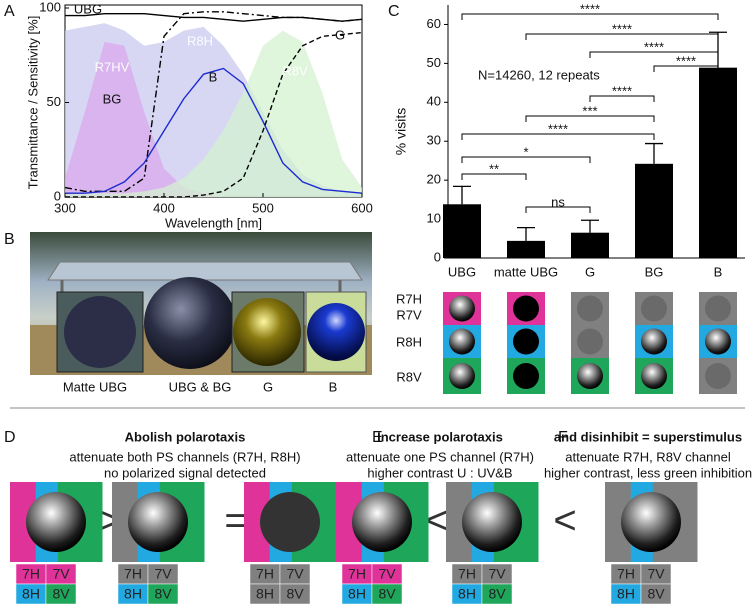 The width and height of the screenshot is (755, 604). Describe the element at coordinates (440, 456) in the screenshot. I see `panel-text: attenuate one PS channel (R7H)` at that location.